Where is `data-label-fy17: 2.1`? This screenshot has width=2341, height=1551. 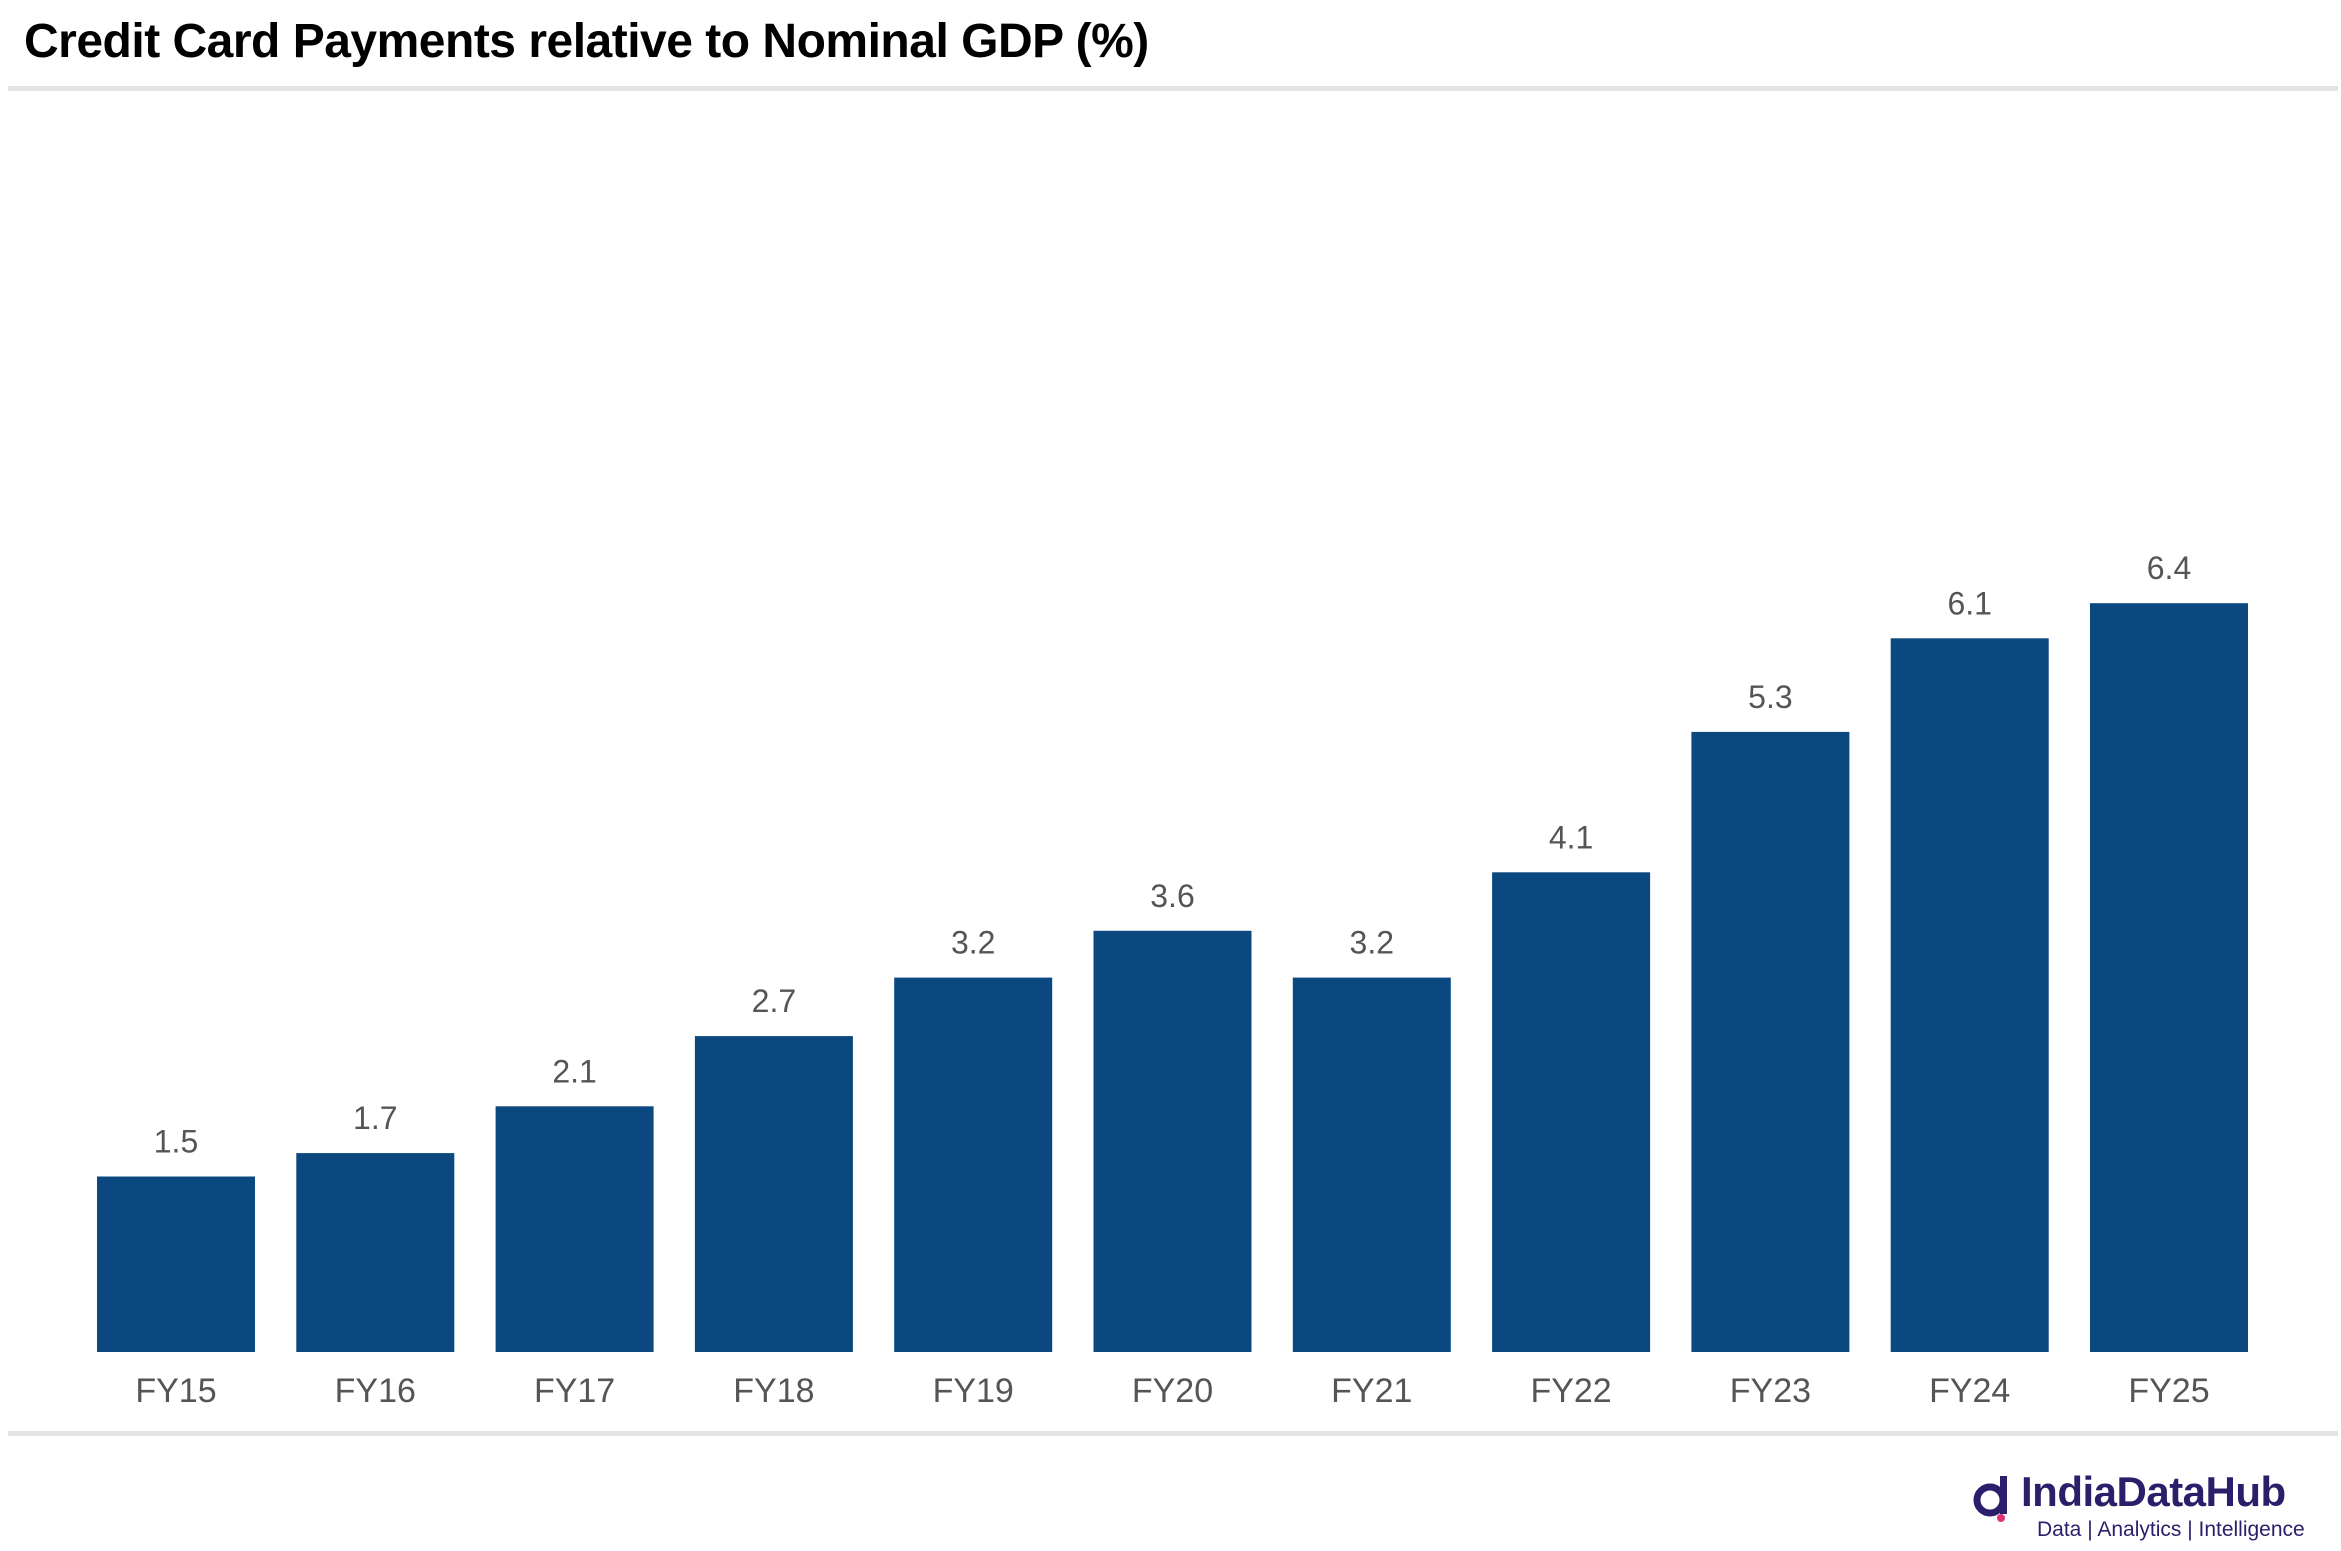
data-label-fy17: 2.1 is located at coordinates (574, 1071).